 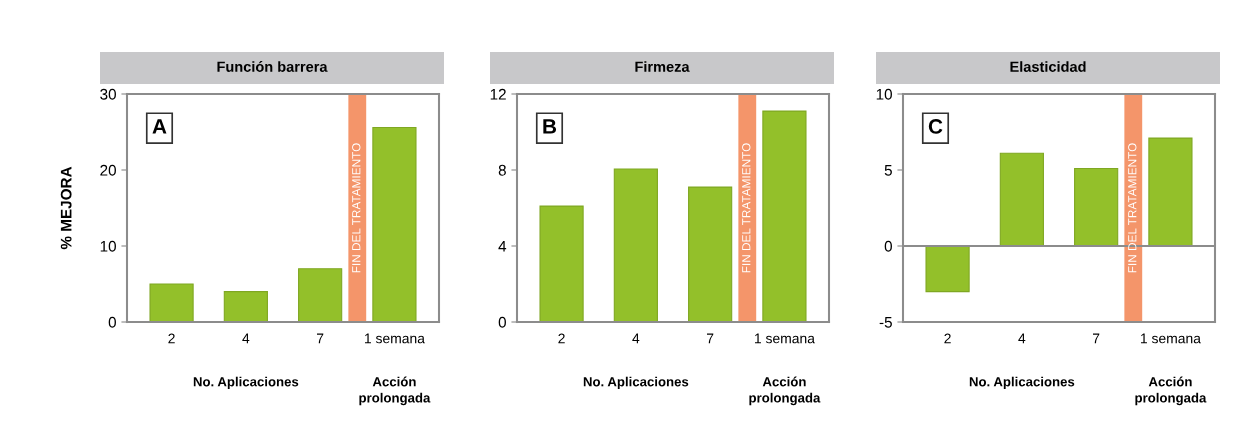 What do you see at coordinates (498, 94) in the screenshot?
I see `y-tick-label: 12` at bounding box center [498, 94].